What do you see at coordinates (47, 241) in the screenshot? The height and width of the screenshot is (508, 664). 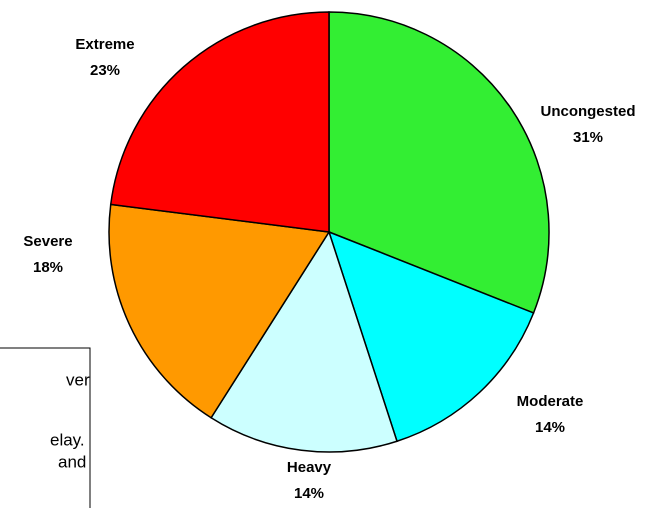 I see `slice-label: Severe` at bounding box center [47, 241].